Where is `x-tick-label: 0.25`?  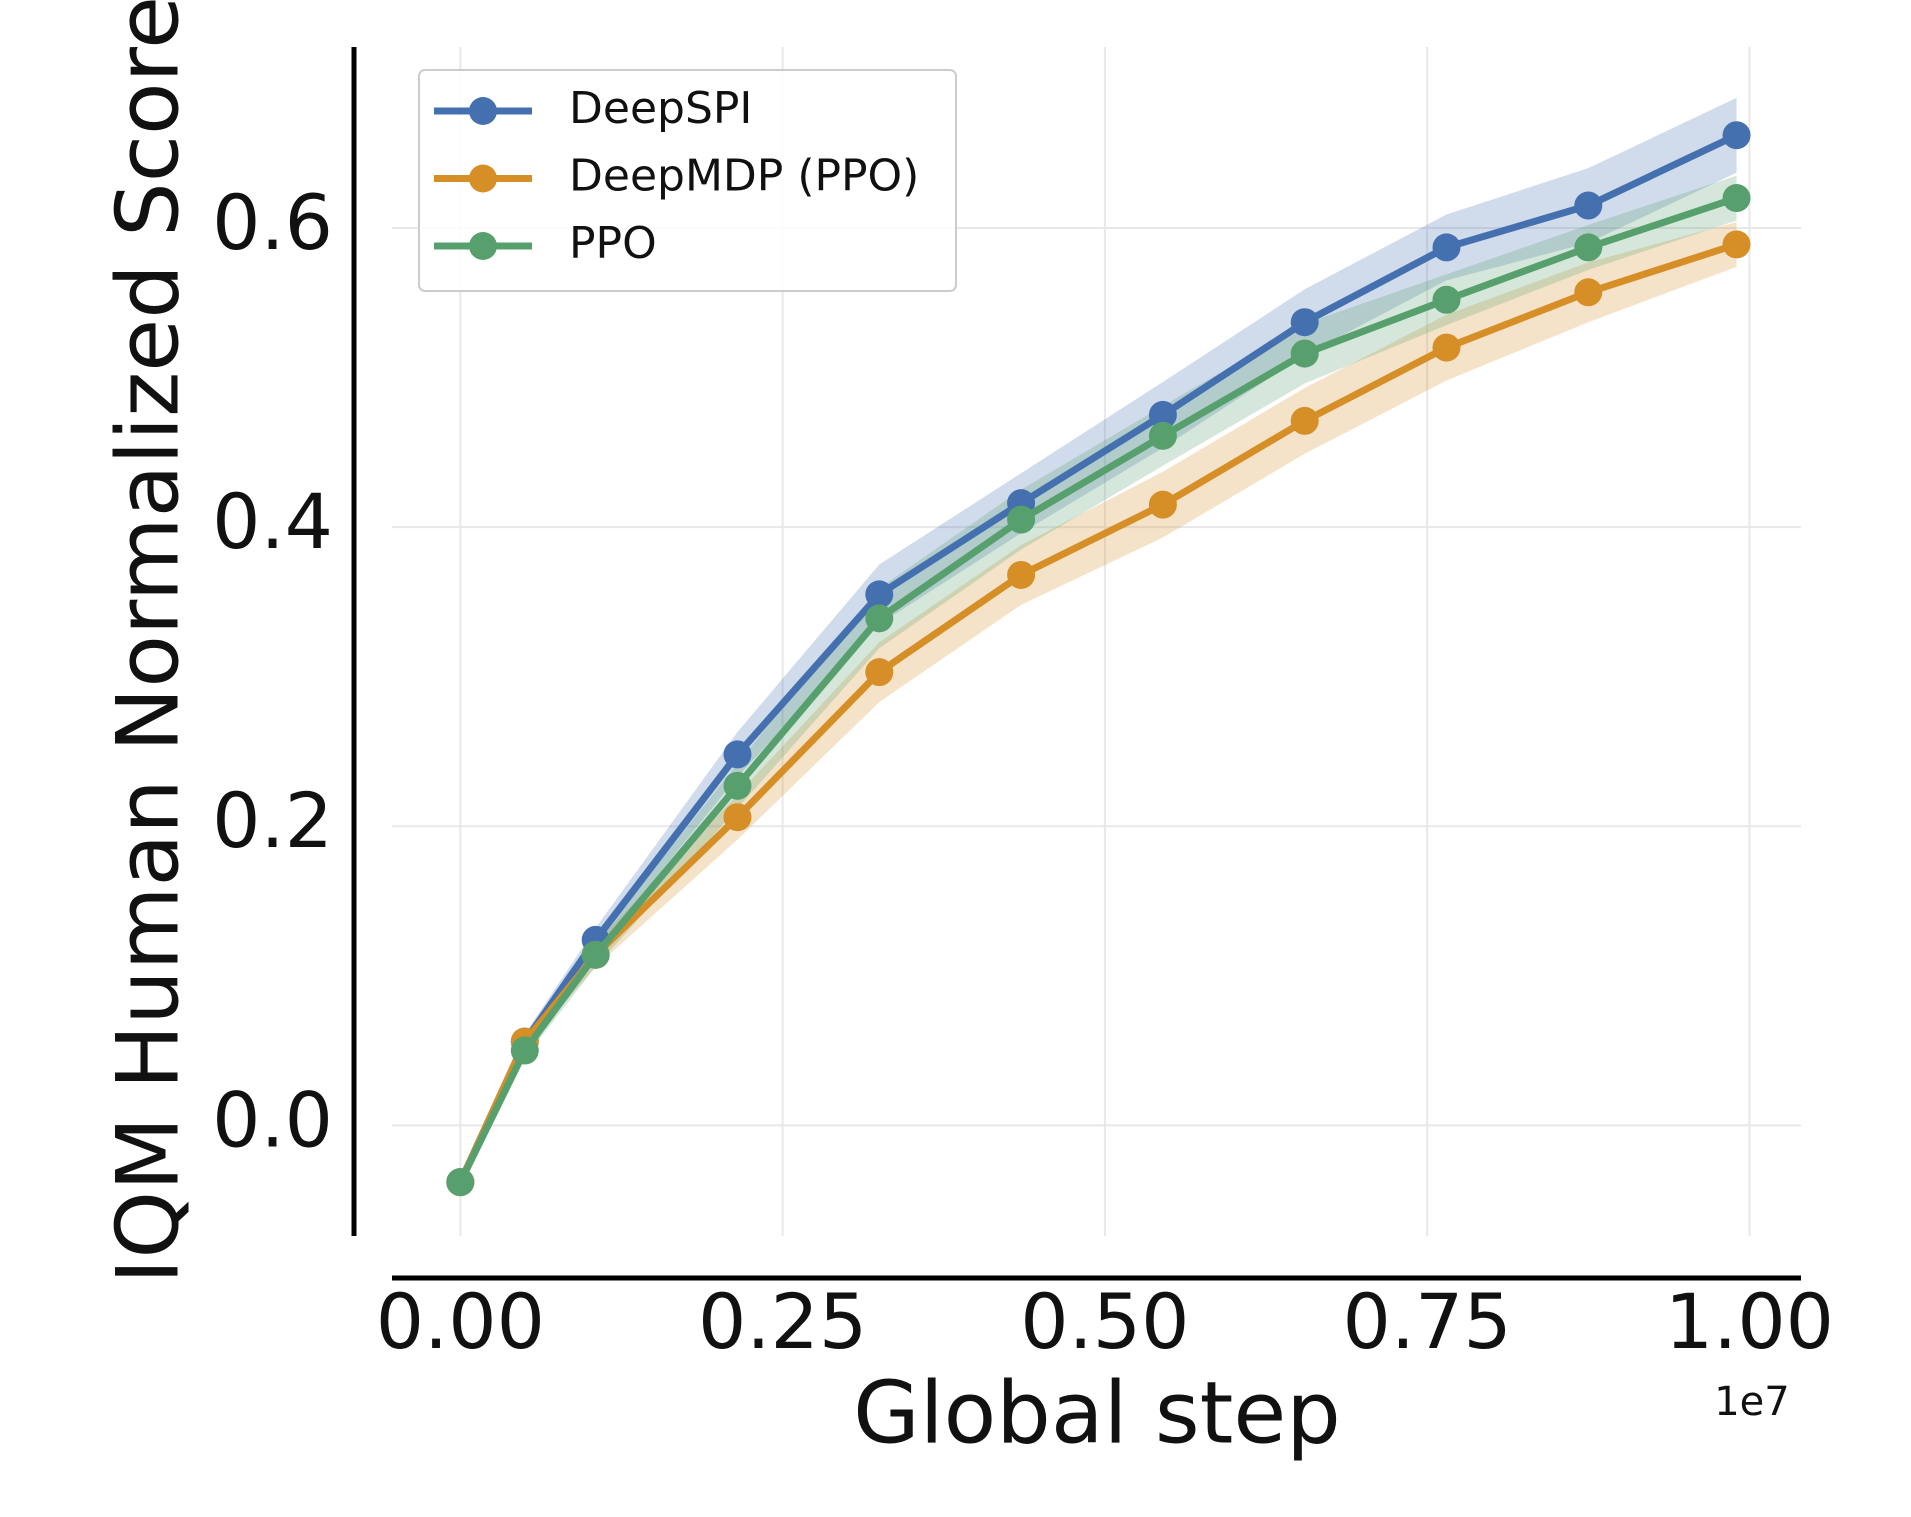
x-tick-label: 0.25 is located at coordinates (782, 1321).